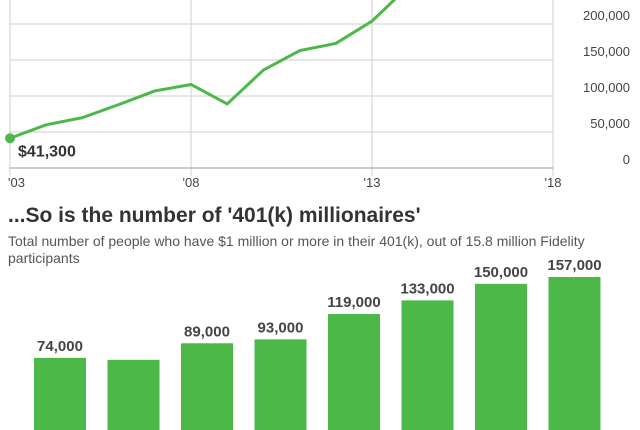 This screenshot has height=430, width=640. I want to click on start-point, so click(10, 138).